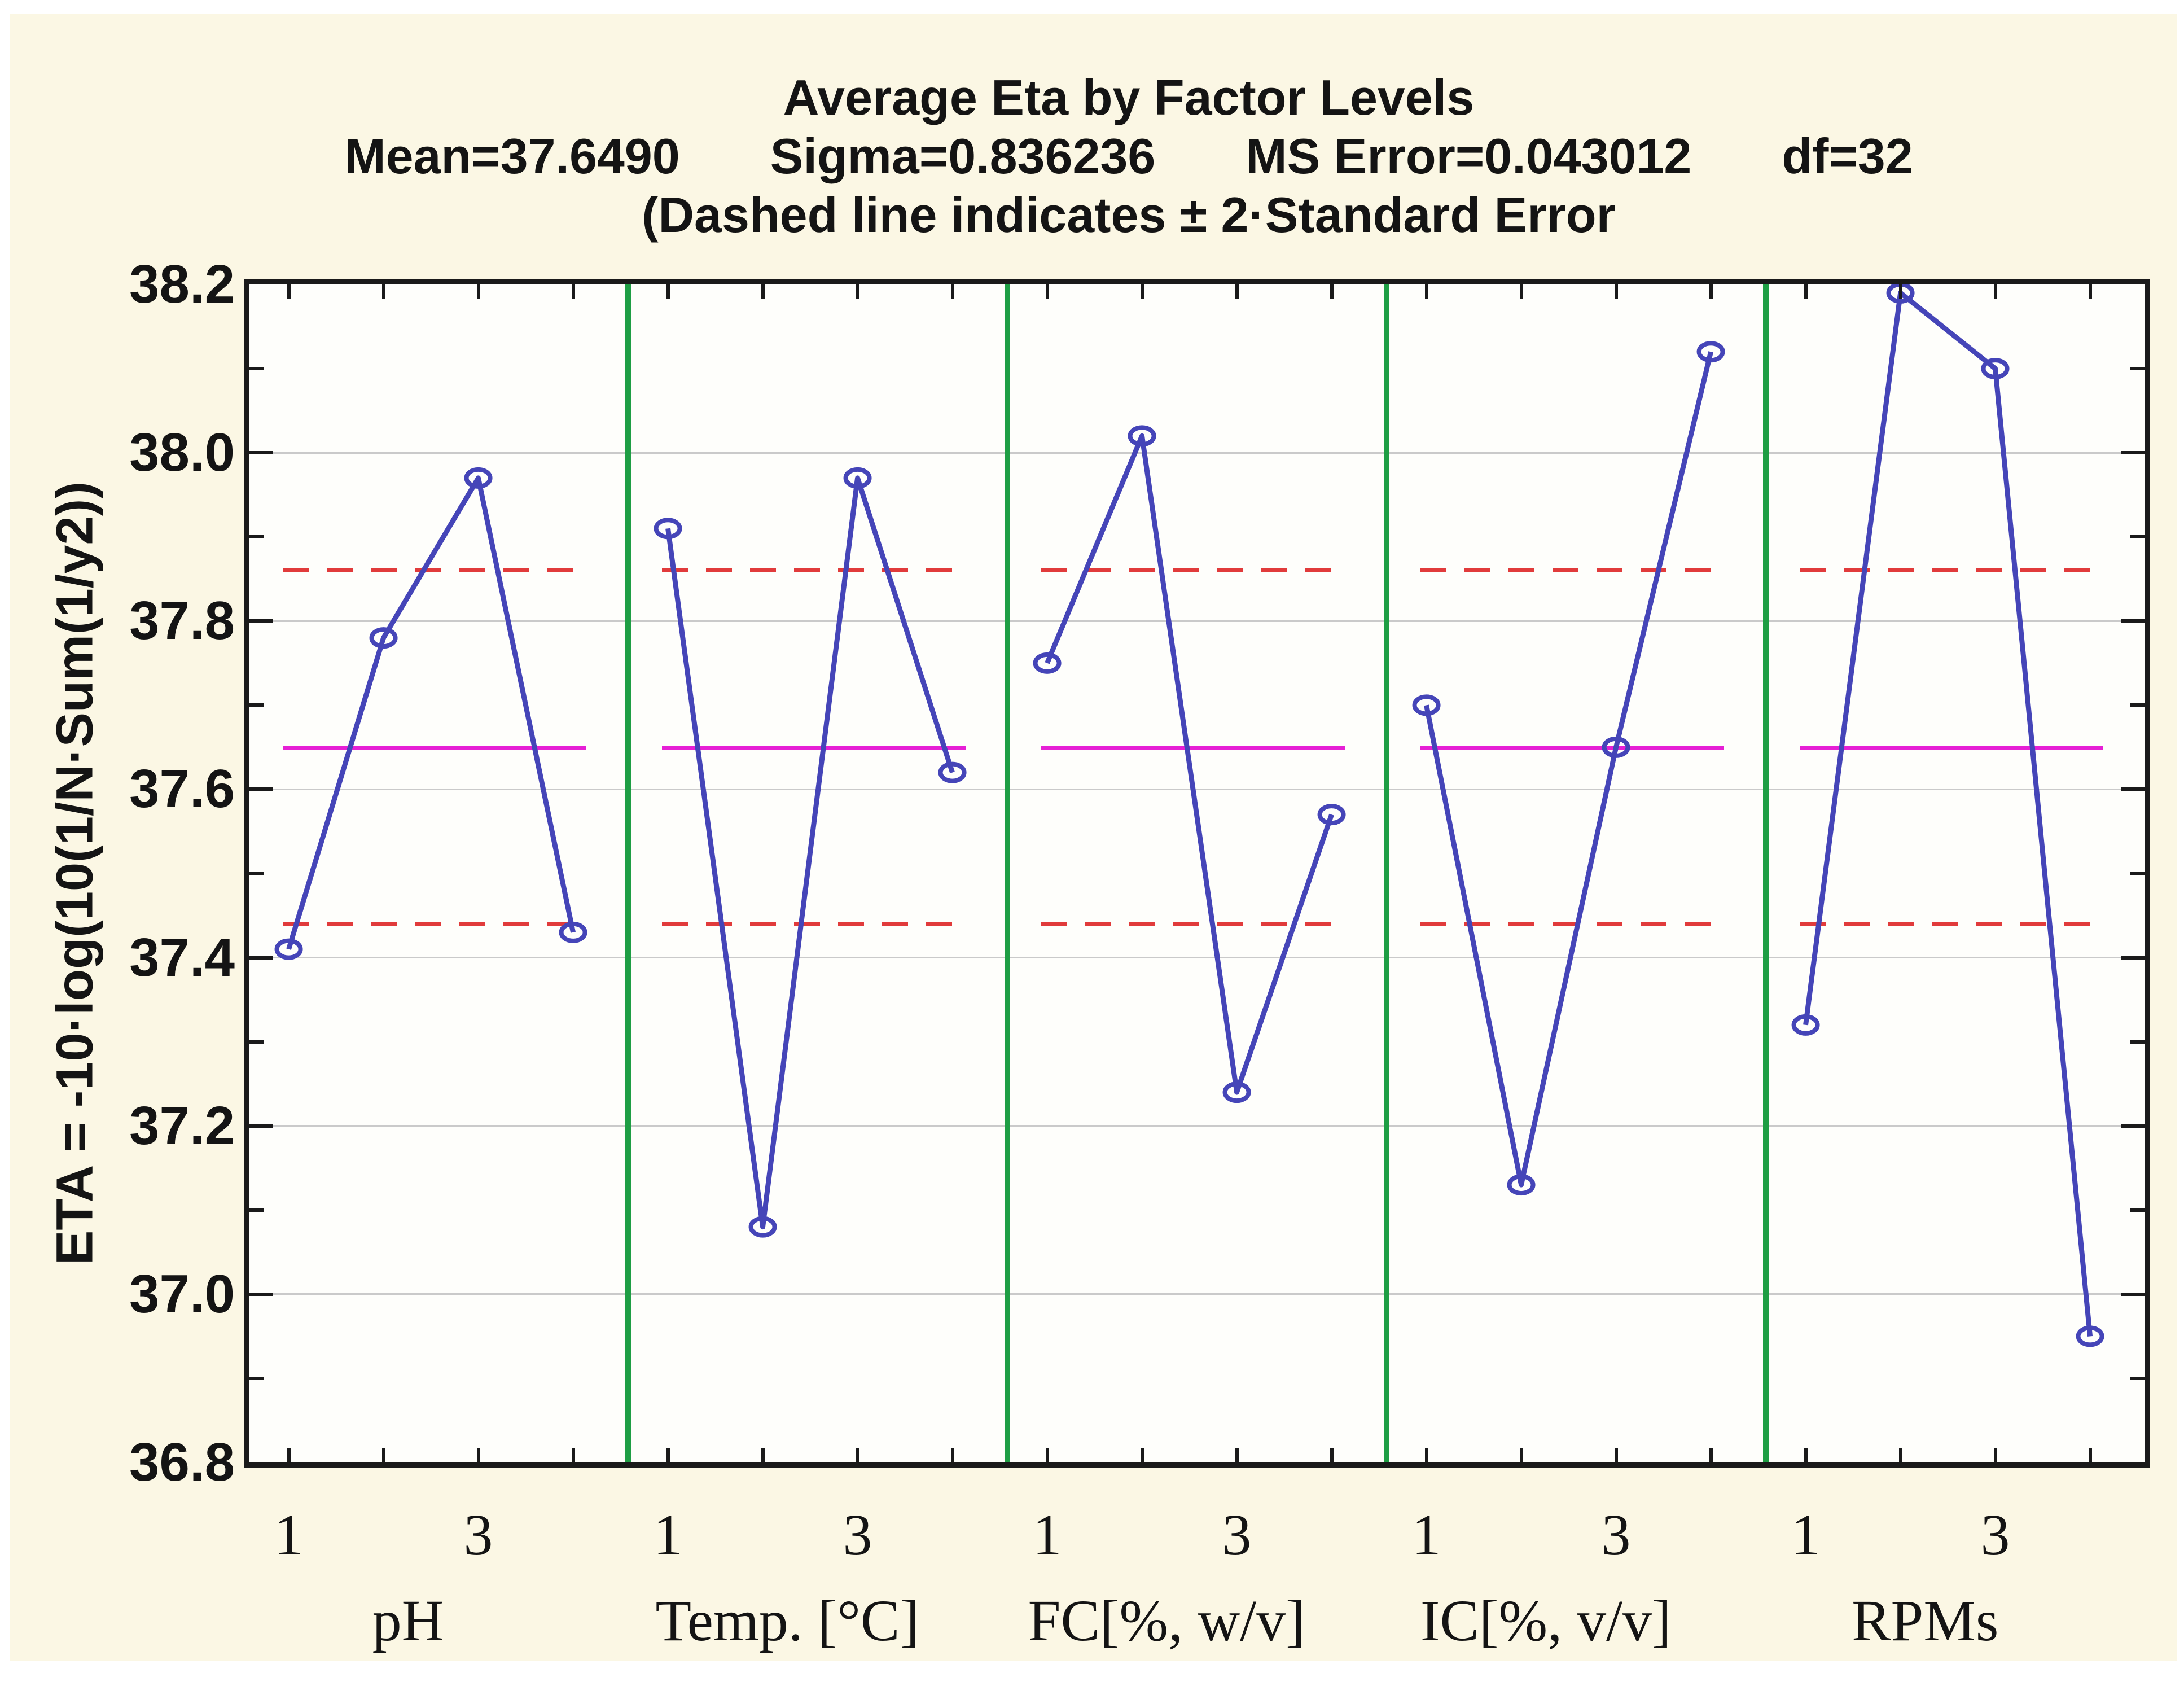  Describe the element at coordinates (963, 156) in the screenshot. I see `stat-sigma: Sigma=0.836236` at that location.